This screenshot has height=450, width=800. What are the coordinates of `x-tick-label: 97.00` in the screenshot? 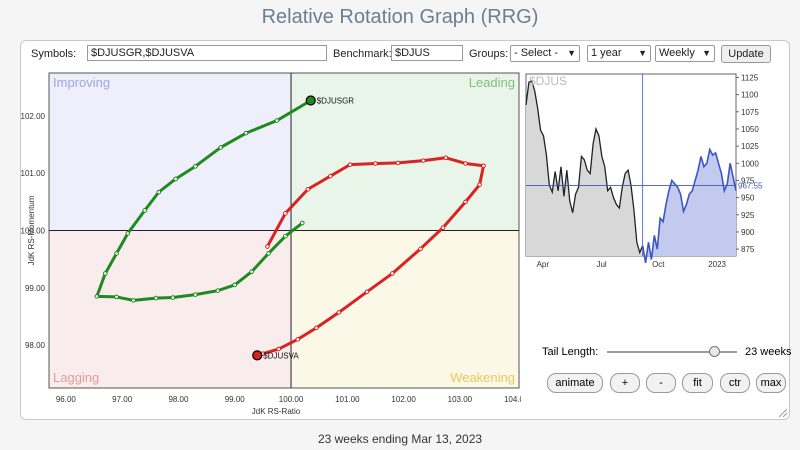 It's located at (122, 399).